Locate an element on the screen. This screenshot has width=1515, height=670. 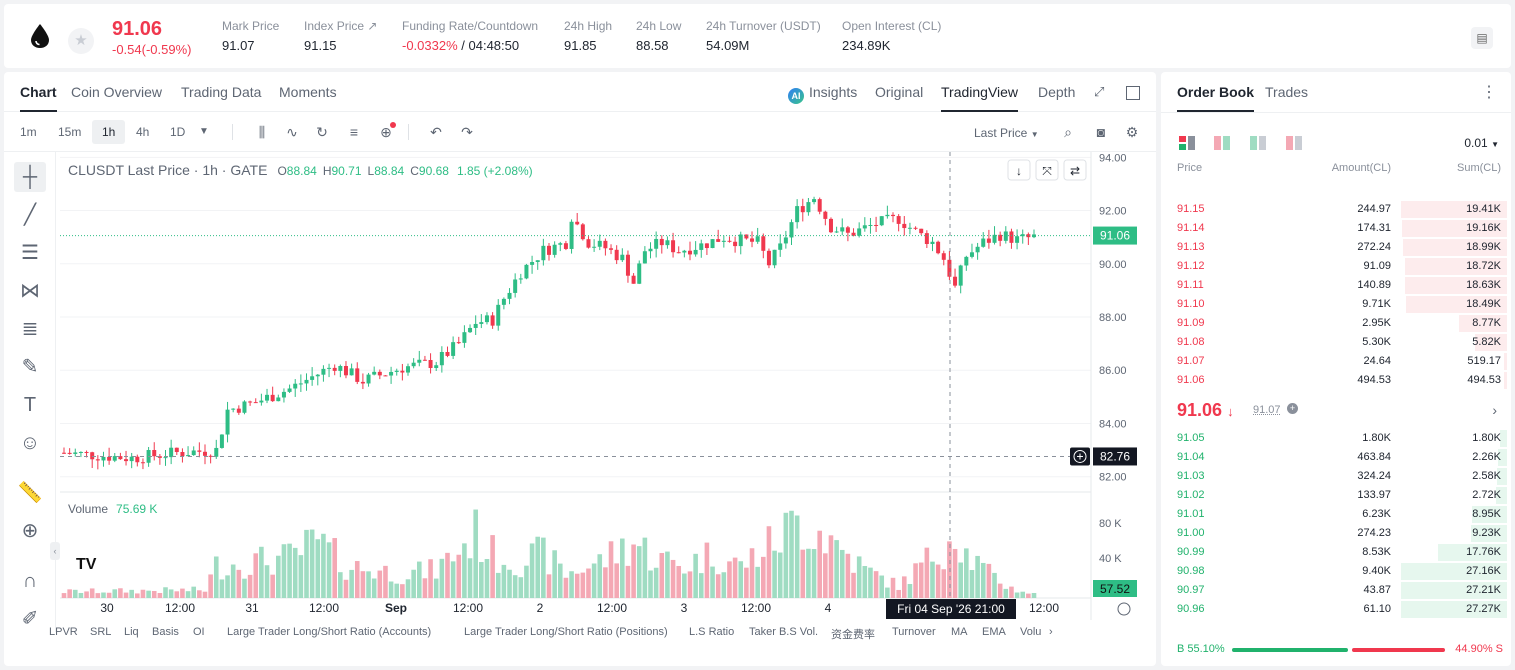
chevron-down-icon: ▼ is located at coordinates (204, 131).